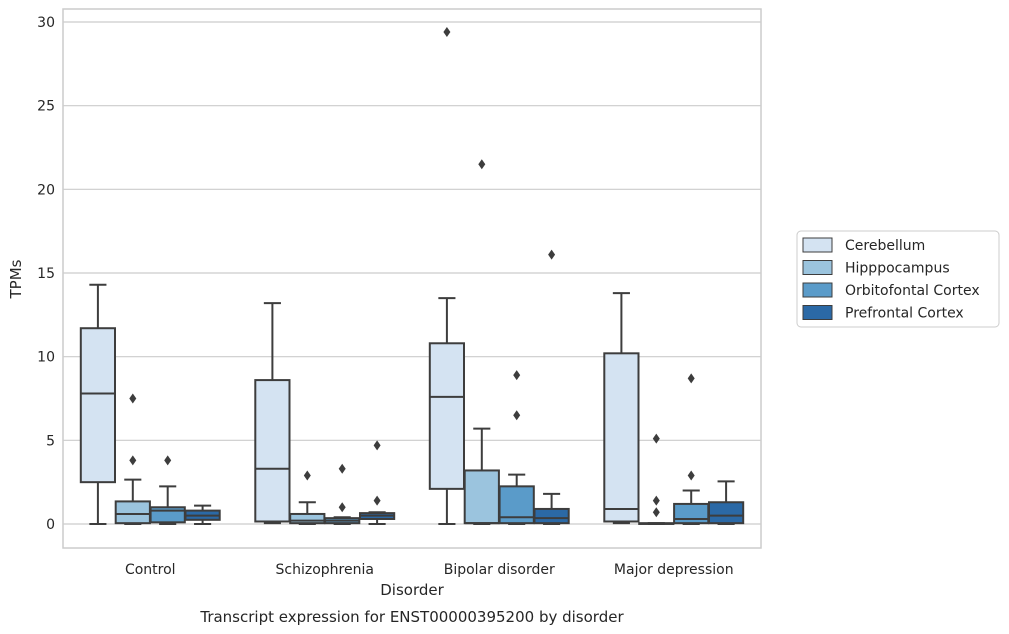 The height and width of the screenshot is (634, 1009). Describe the element at coordinates (499, 570) in the screenshot. I see `x-tick-label: Bipolar disorder` at that location.